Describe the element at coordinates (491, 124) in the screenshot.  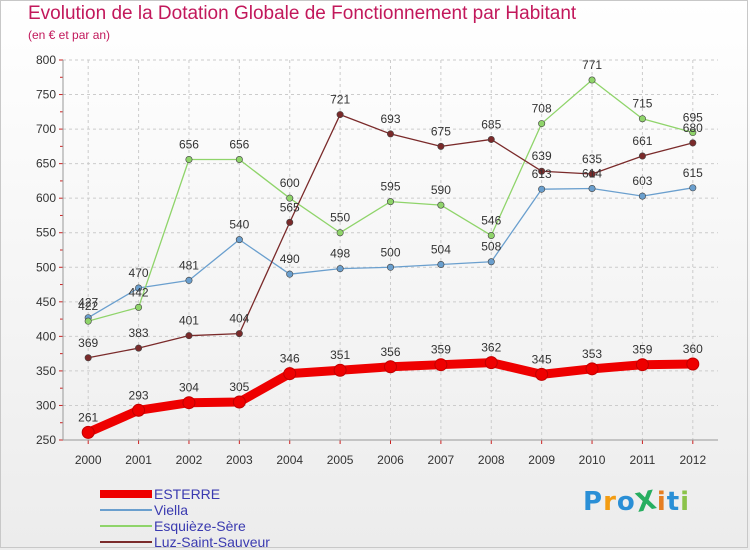
I see `data-label: 685` at that location.